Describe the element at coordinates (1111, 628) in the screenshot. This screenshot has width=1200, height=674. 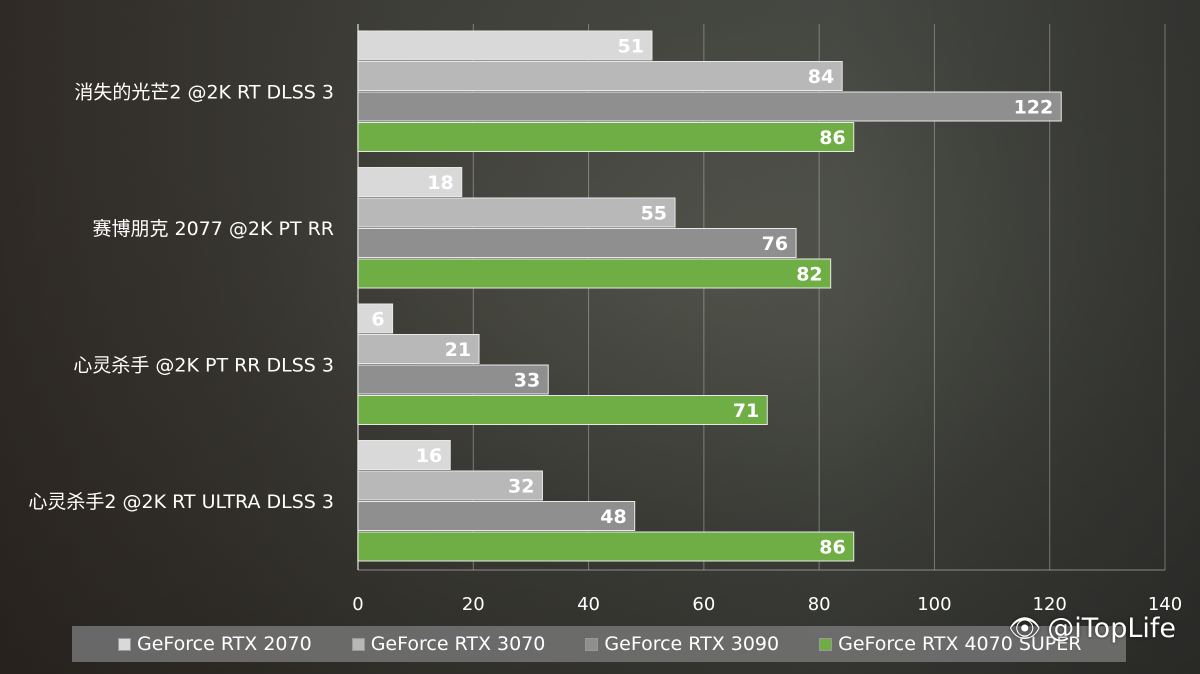
I see `watermark-text: @iTopLife` at that location.